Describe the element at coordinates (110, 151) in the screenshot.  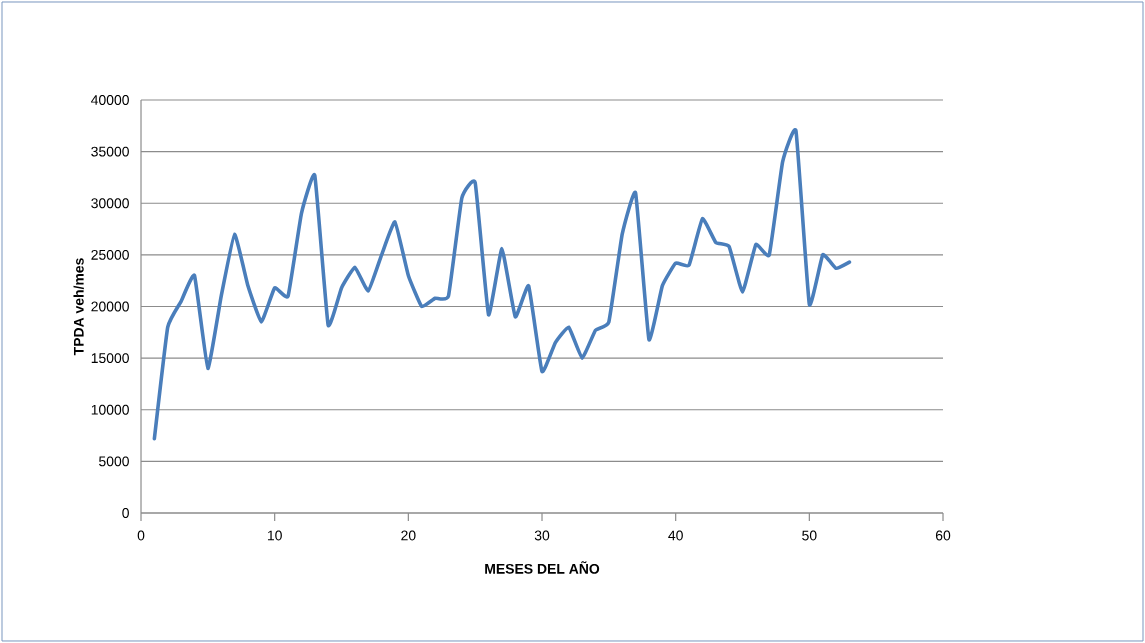
I see `y-tick-label: 35000` at that location.